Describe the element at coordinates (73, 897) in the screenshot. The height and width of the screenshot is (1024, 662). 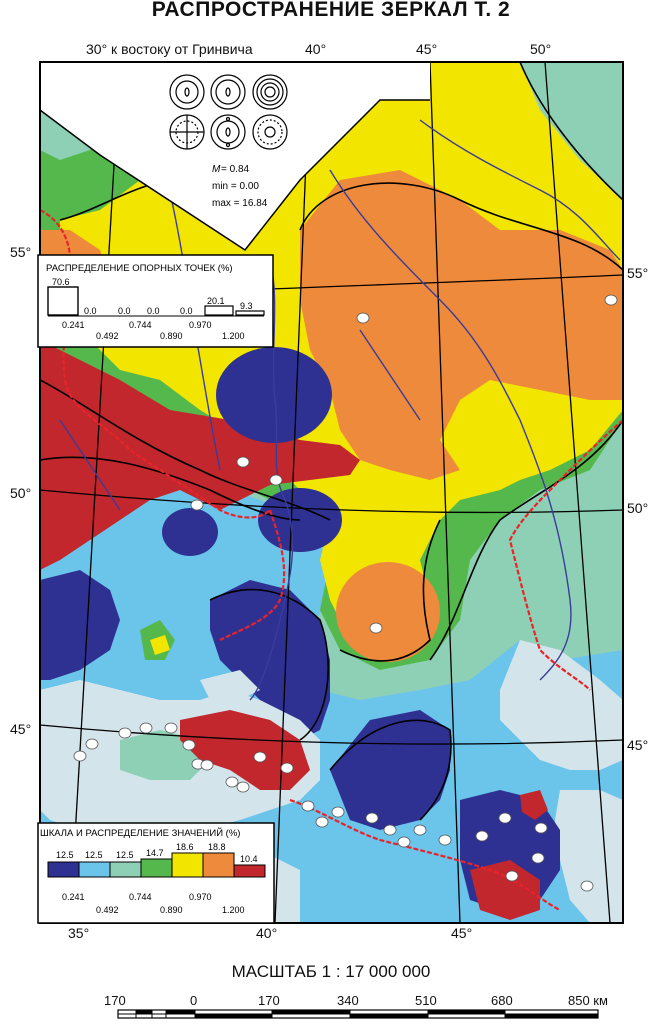
I see `scale-break-1: 0.241` at that location.